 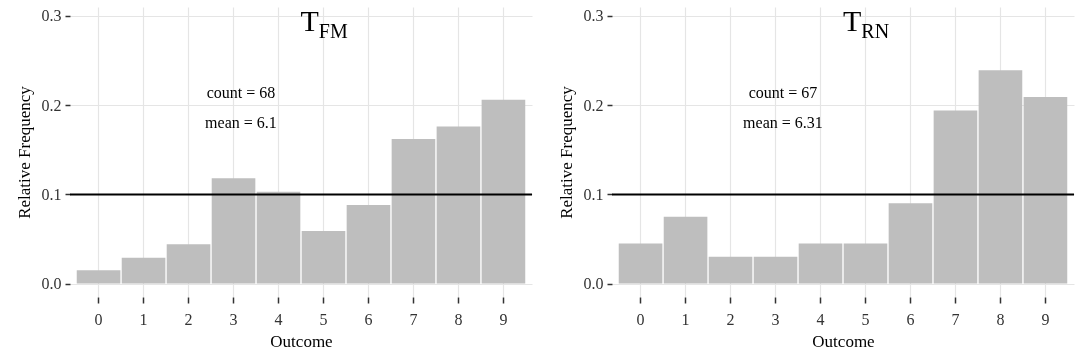 I want to click on chart-title: T$_{FM}$, so click(x=324, y=23).